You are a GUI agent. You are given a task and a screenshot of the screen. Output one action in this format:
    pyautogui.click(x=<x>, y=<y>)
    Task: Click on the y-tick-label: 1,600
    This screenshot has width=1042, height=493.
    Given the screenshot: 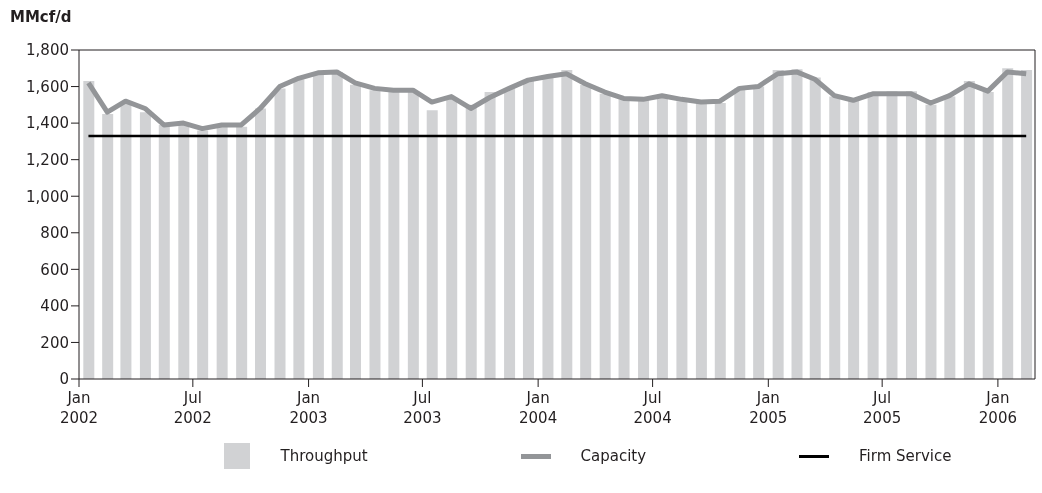 What is the action you would take?
    pyautogui.click(x=47, y=86)
    